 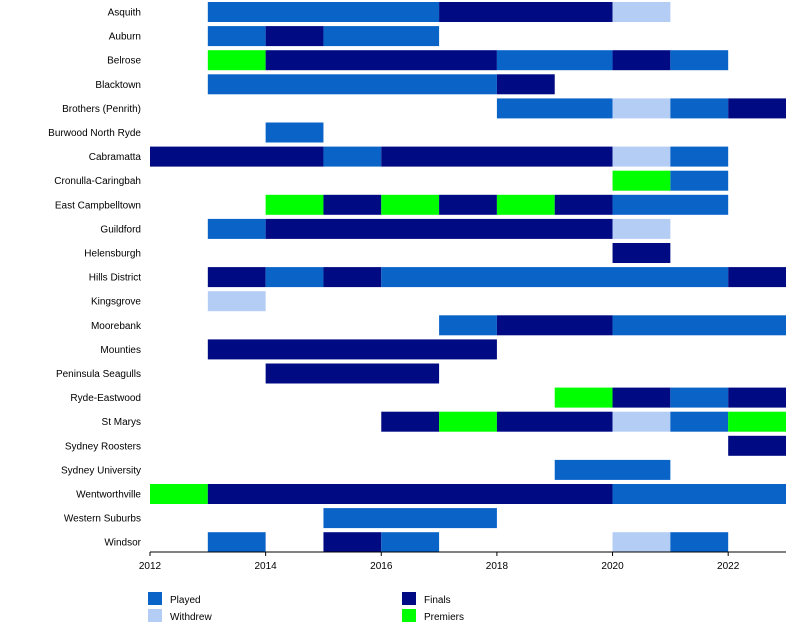 I want to click on season-bar-st-marys-2017-premiers, so click(x=468, y=421).